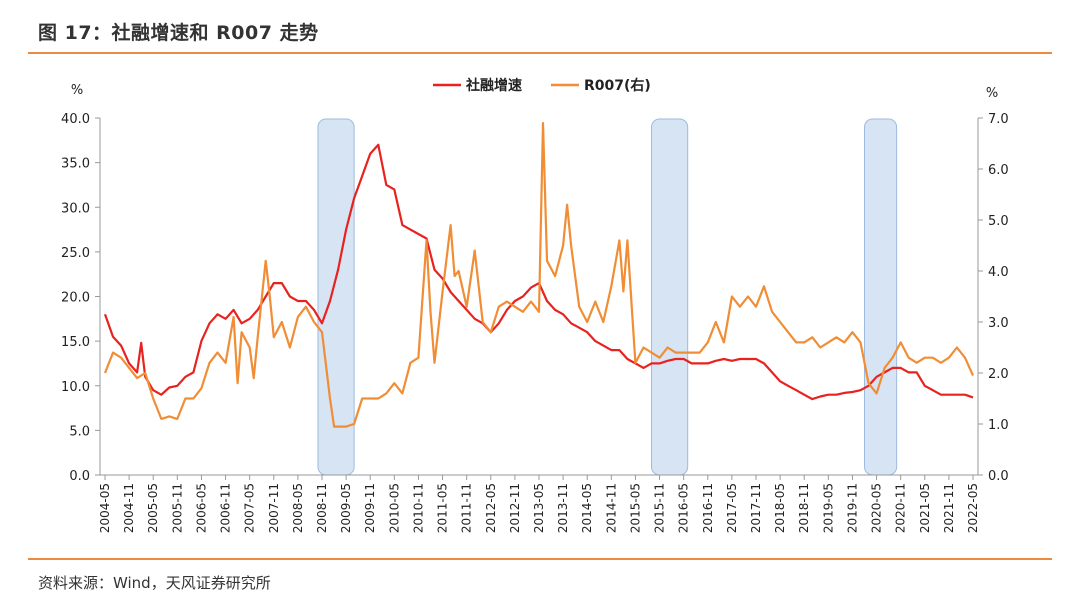  Describe the element at coordinates (298, 508) in the screenshot. I see `x-tick-label: 2008-05` at that location.